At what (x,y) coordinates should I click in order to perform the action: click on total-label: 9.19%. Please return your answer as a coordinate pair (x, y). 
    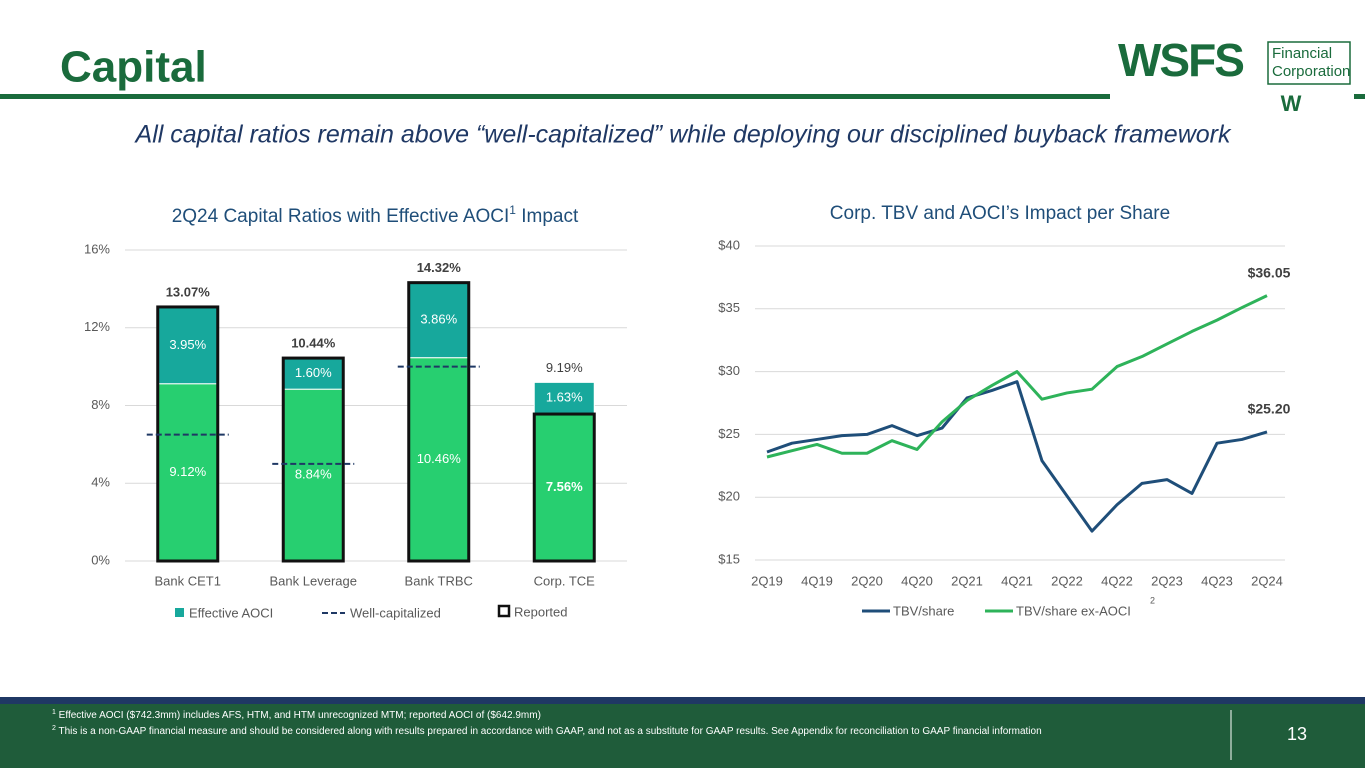
    Looking at the image, I should click on (564, 367).